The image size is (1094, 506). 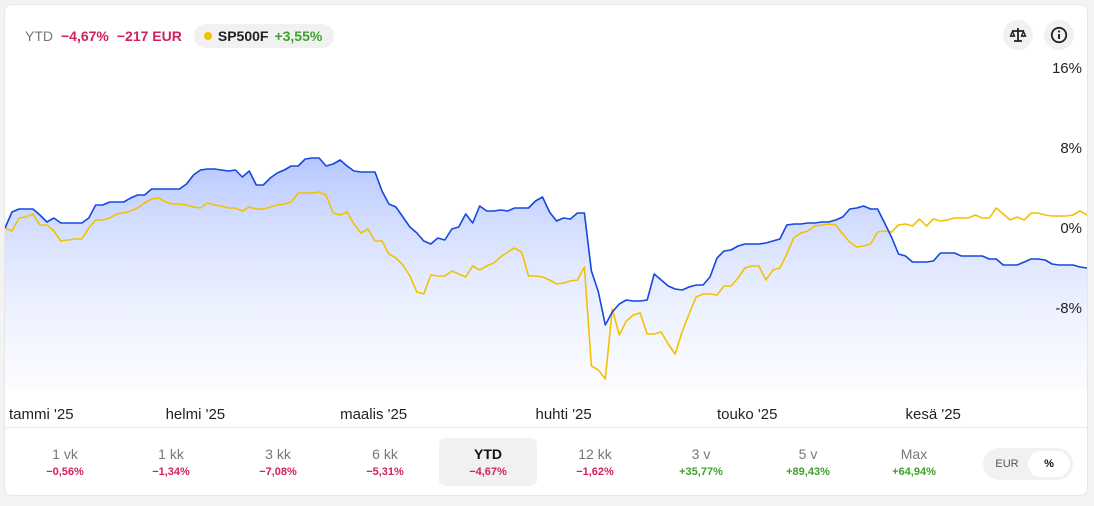 I want to click on info-icon, so click(x=1059, y=35).